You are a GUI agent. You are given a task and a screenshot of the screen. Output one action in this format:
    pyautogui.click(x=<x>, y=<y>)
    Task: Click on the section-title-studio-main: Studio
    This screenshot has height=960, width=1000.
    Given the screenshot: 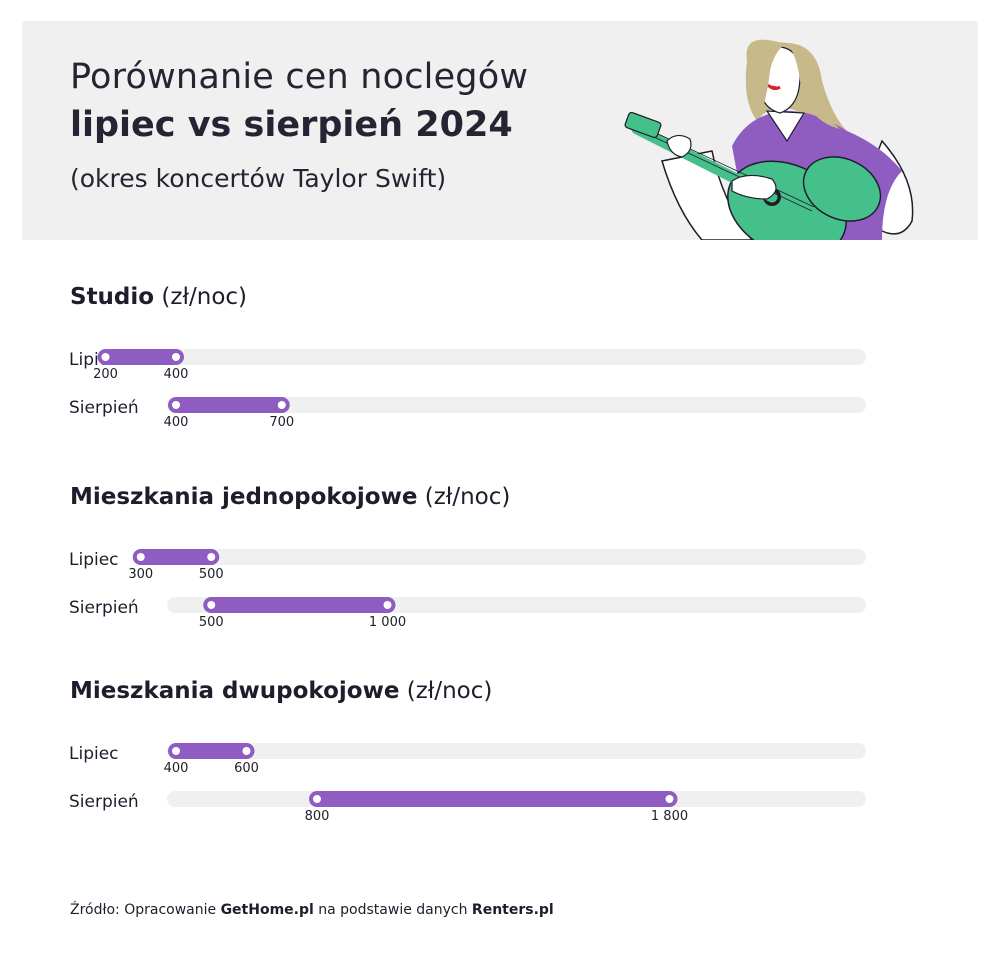 What is the action you would take?
    pyautogui.click(x=112, y=297)
    